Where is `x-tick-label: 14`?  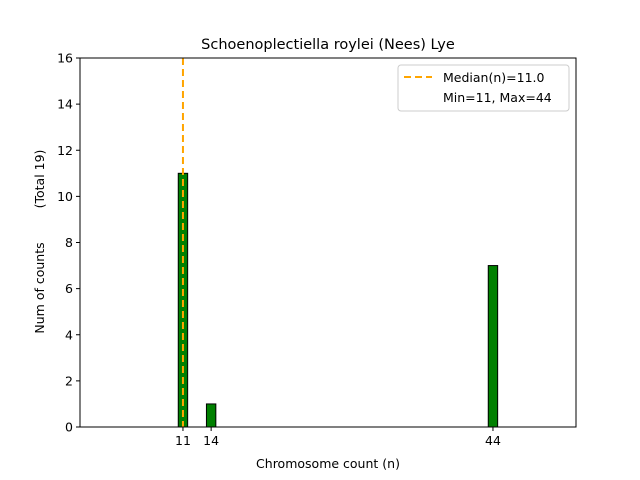 x-tick-label: 14 is located at coordinates (211, 440).